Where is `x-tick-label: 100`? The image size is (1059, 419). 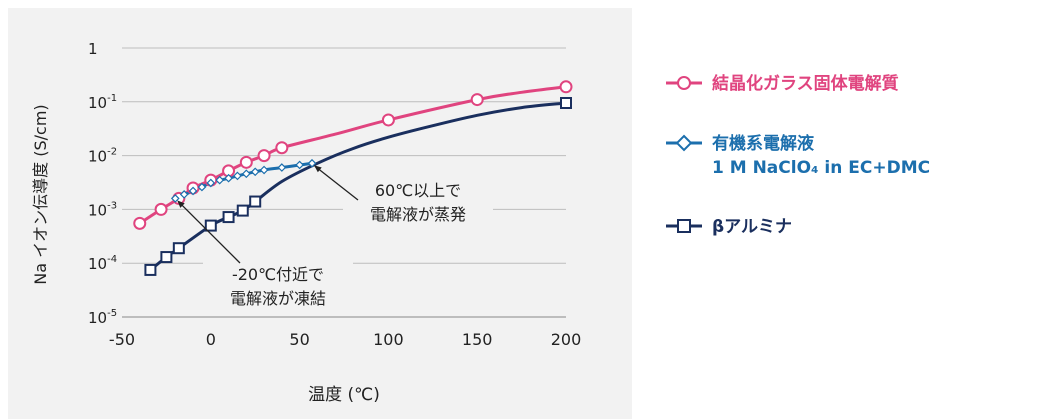 x-tick-label: 100 is located at coordinates (388, 339).